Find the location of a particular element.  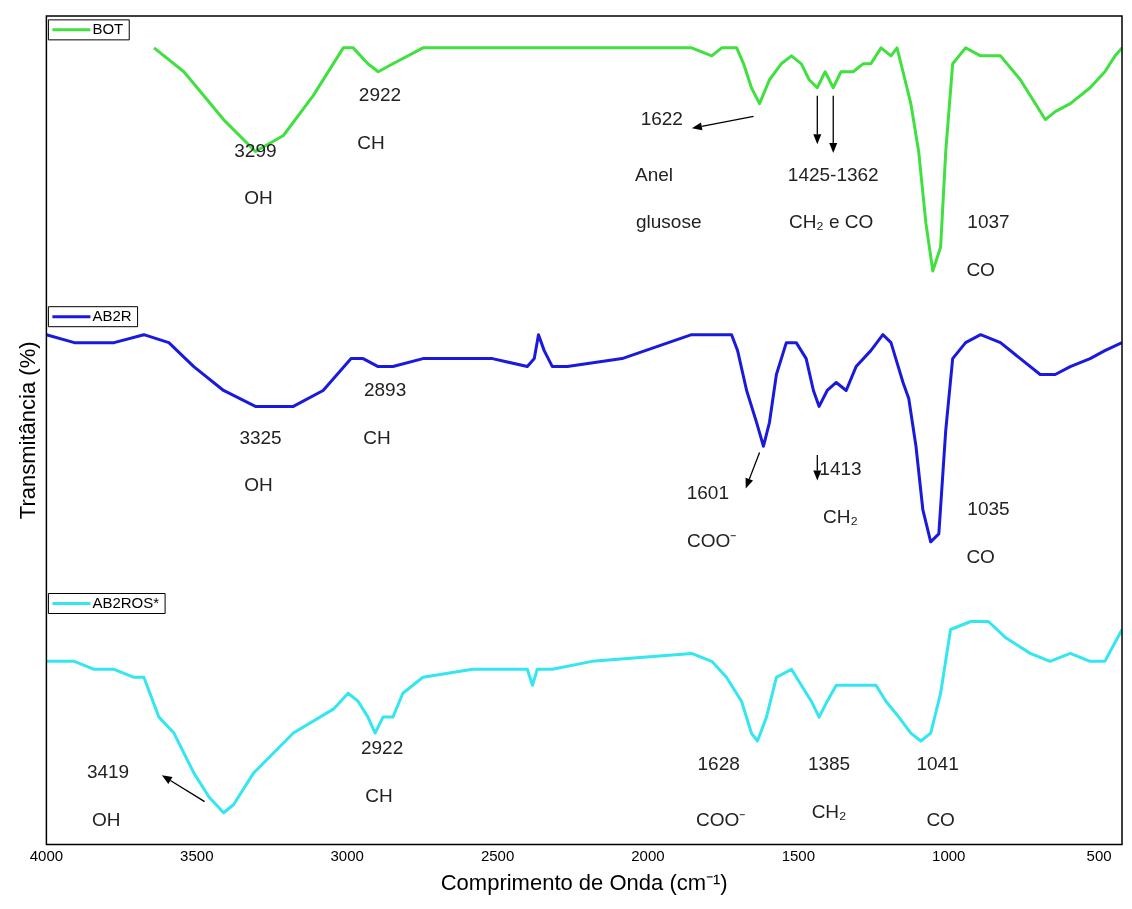

annotation: 3325 is located at coordinates (260, 437).